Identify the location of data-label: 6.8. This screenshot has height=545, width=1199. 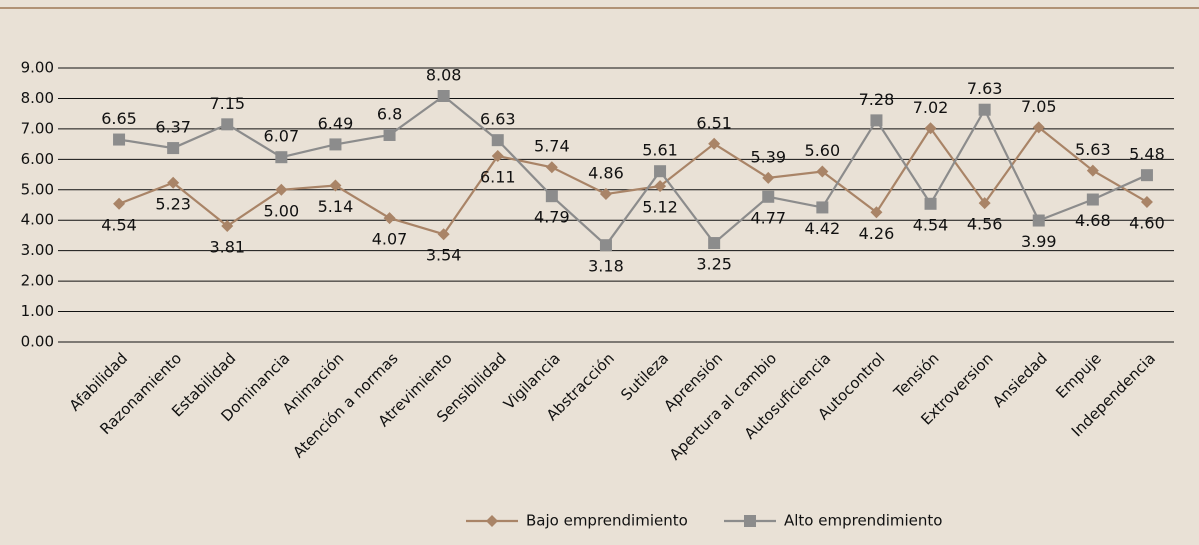
(389, 113).